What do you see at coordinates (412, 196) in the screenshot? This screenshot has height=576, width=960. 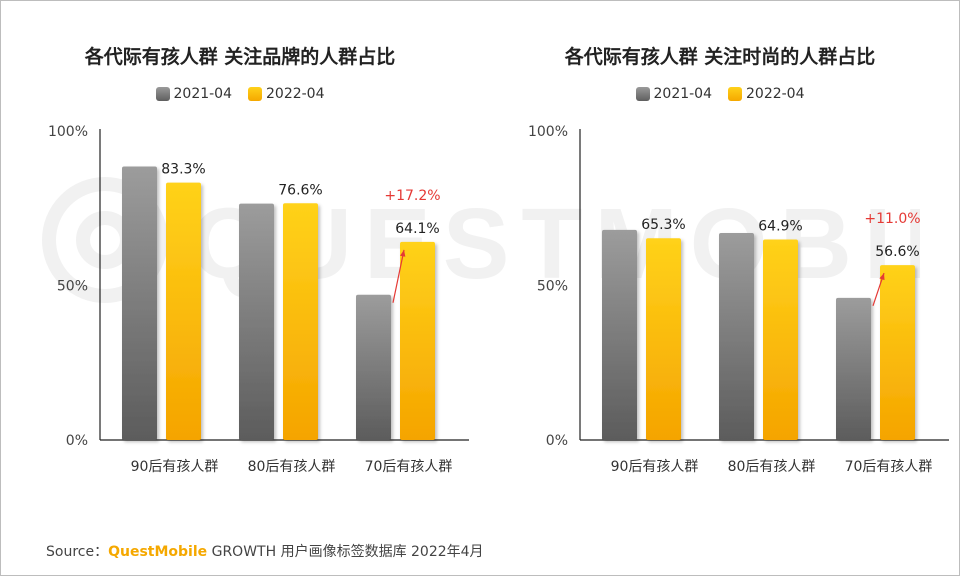 I see `change-annotation: +17.2%` at bounding box center [412, 196].